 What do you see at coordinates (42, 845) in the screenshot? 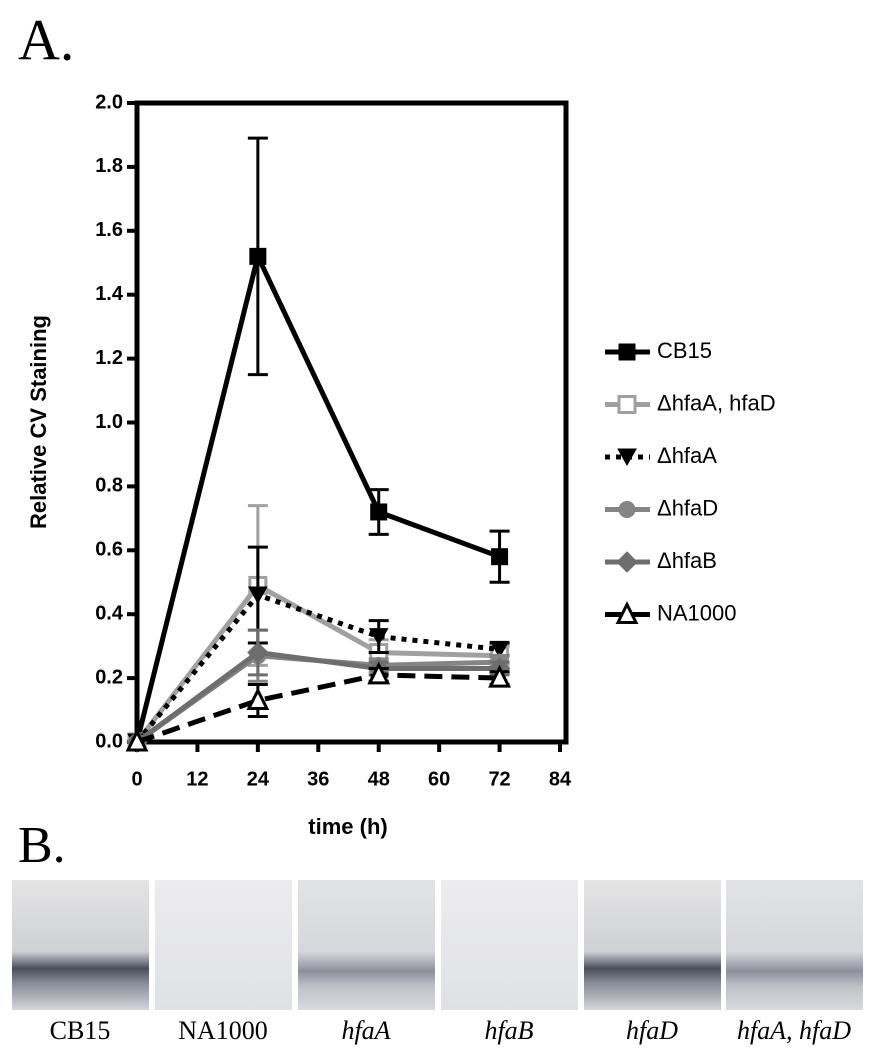
I see `panel-label: B.` at bounding box center [42, 845].